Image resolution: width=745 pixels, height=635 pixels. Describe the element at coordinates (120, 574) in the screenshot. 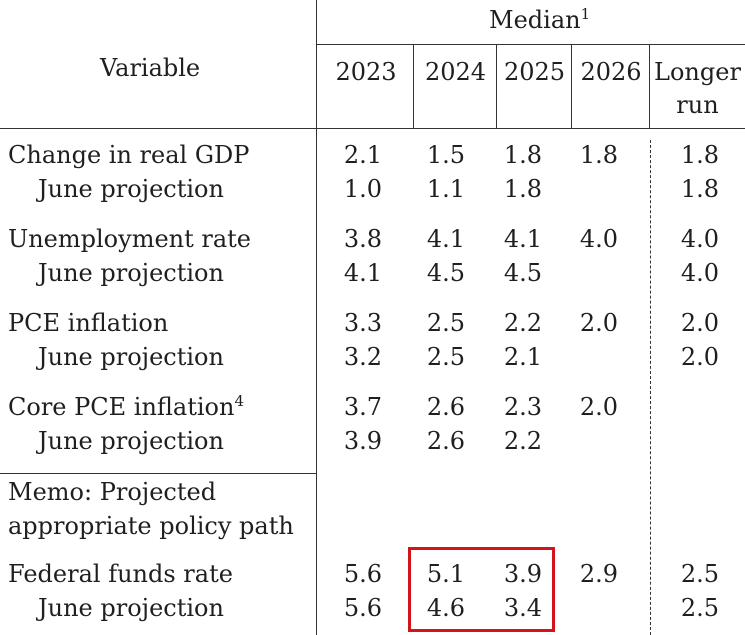

I see `row-label: Federal funds rate` at that location.